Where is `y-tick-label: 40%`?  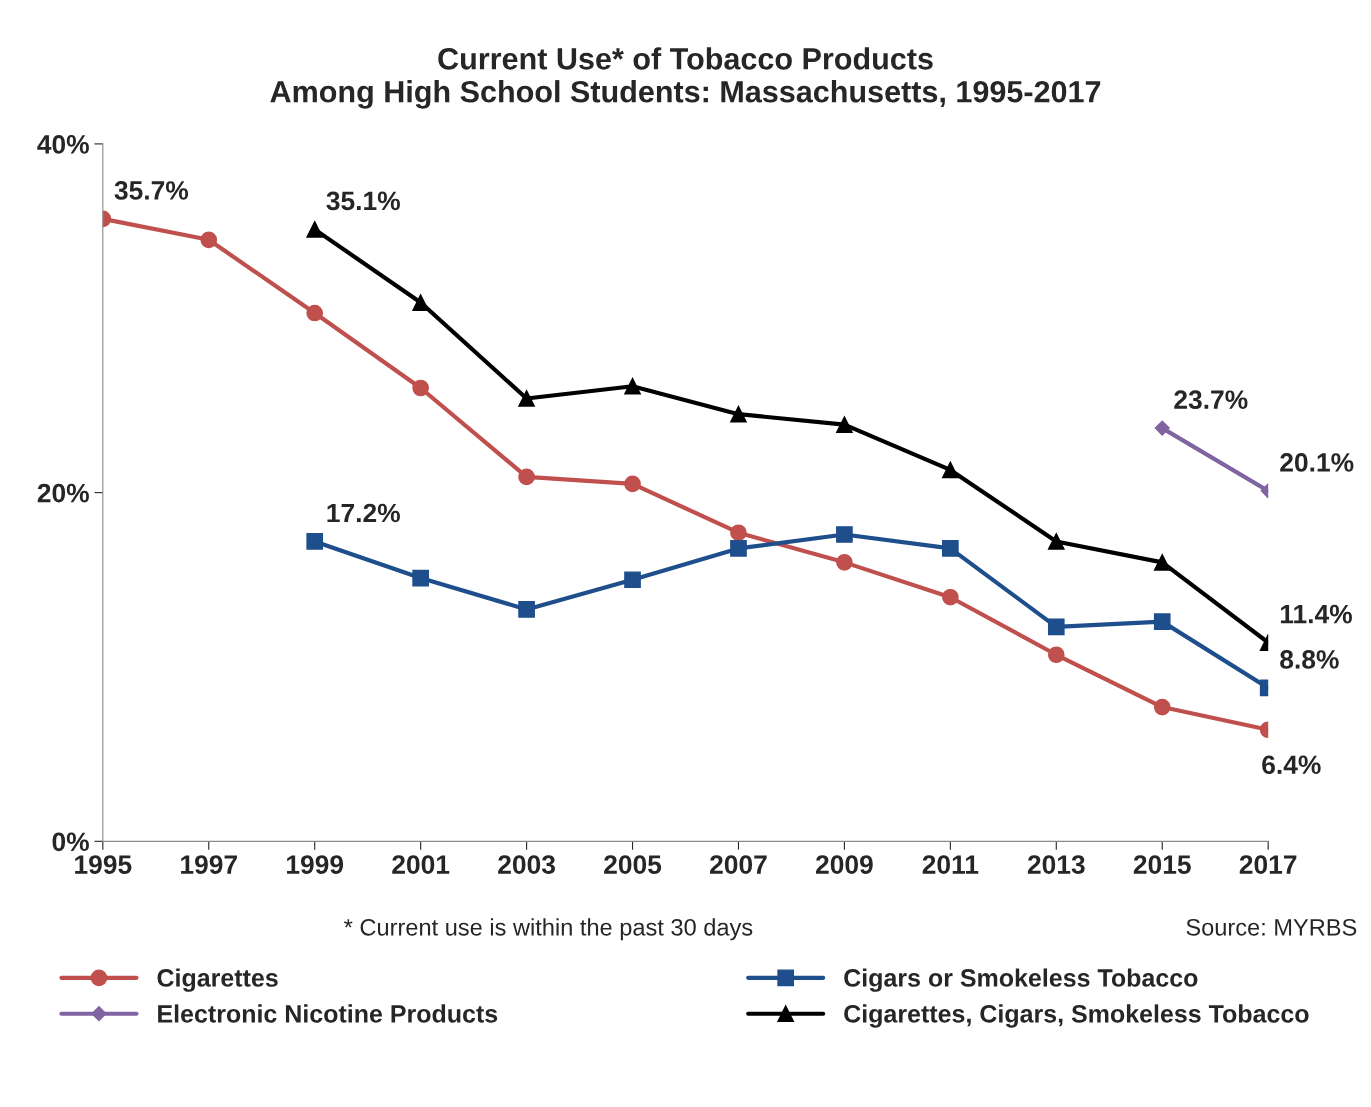 y-tick-label: 40% is located at coordinates (63, 144).